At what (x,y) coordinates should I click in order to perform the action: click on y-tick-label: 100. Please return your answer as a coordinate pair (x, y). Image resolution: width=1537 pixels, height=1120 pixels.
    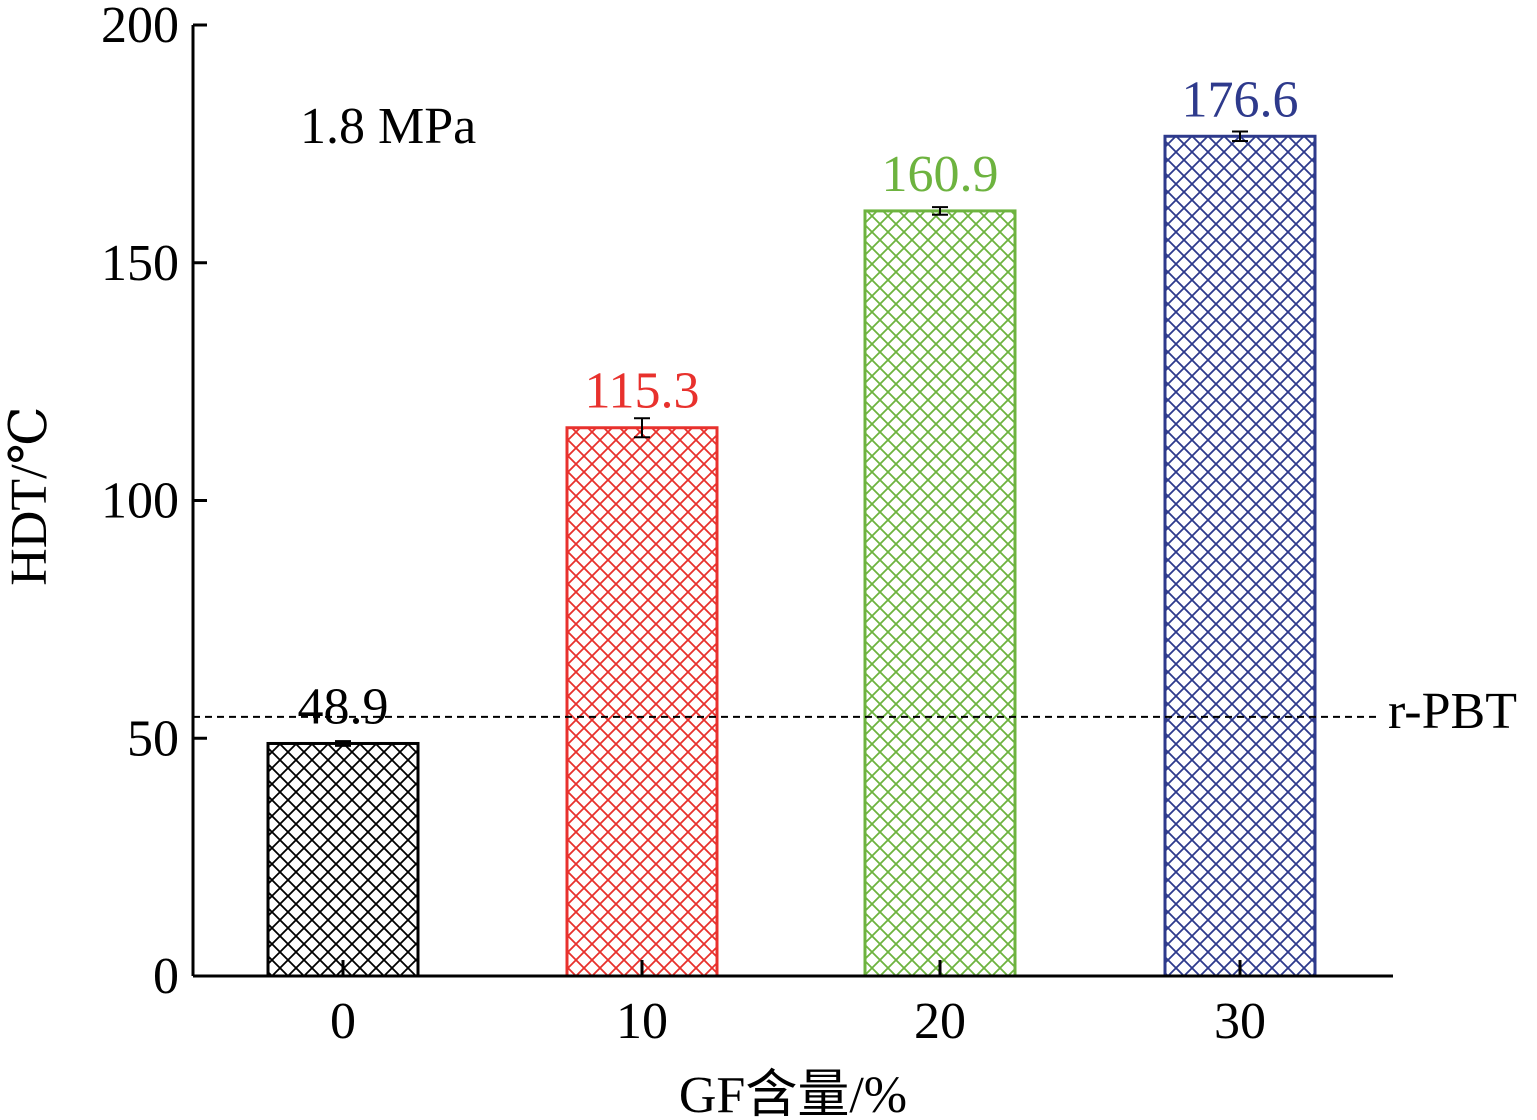
    Looking at the image, I should click on (140, 501).